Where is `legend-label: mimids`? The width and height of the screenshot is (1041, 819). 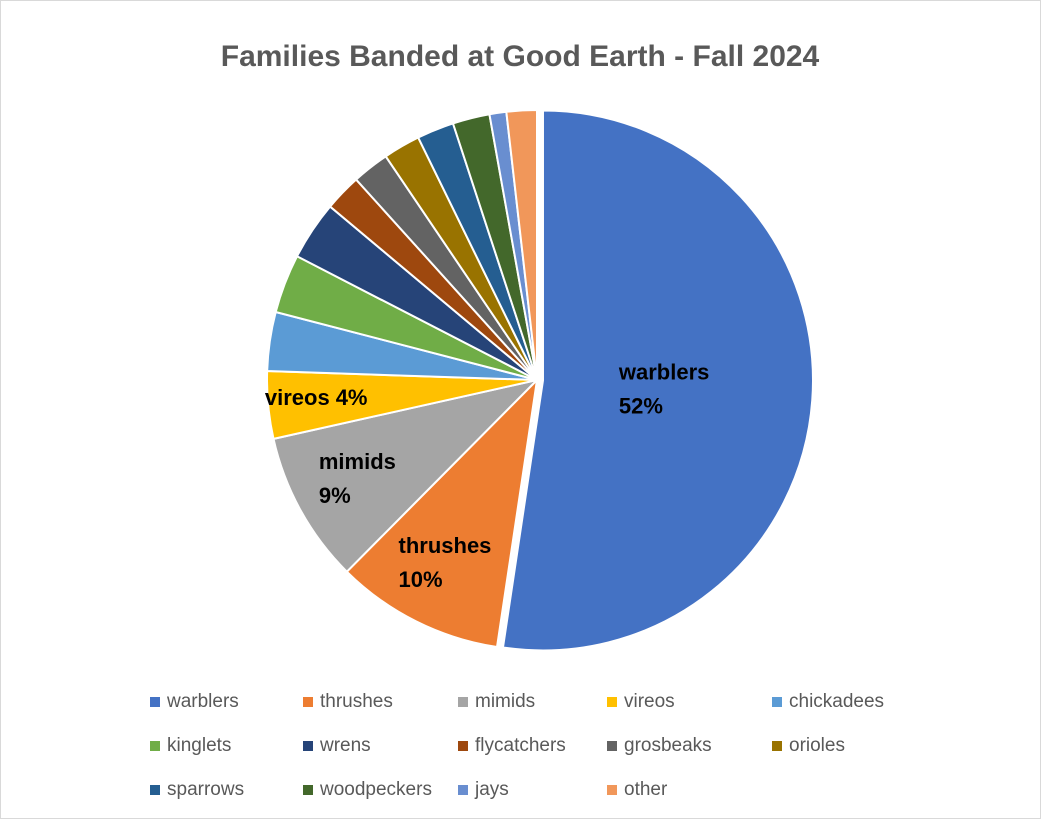 legend-label: mimids is located at coordinates (505, 701).